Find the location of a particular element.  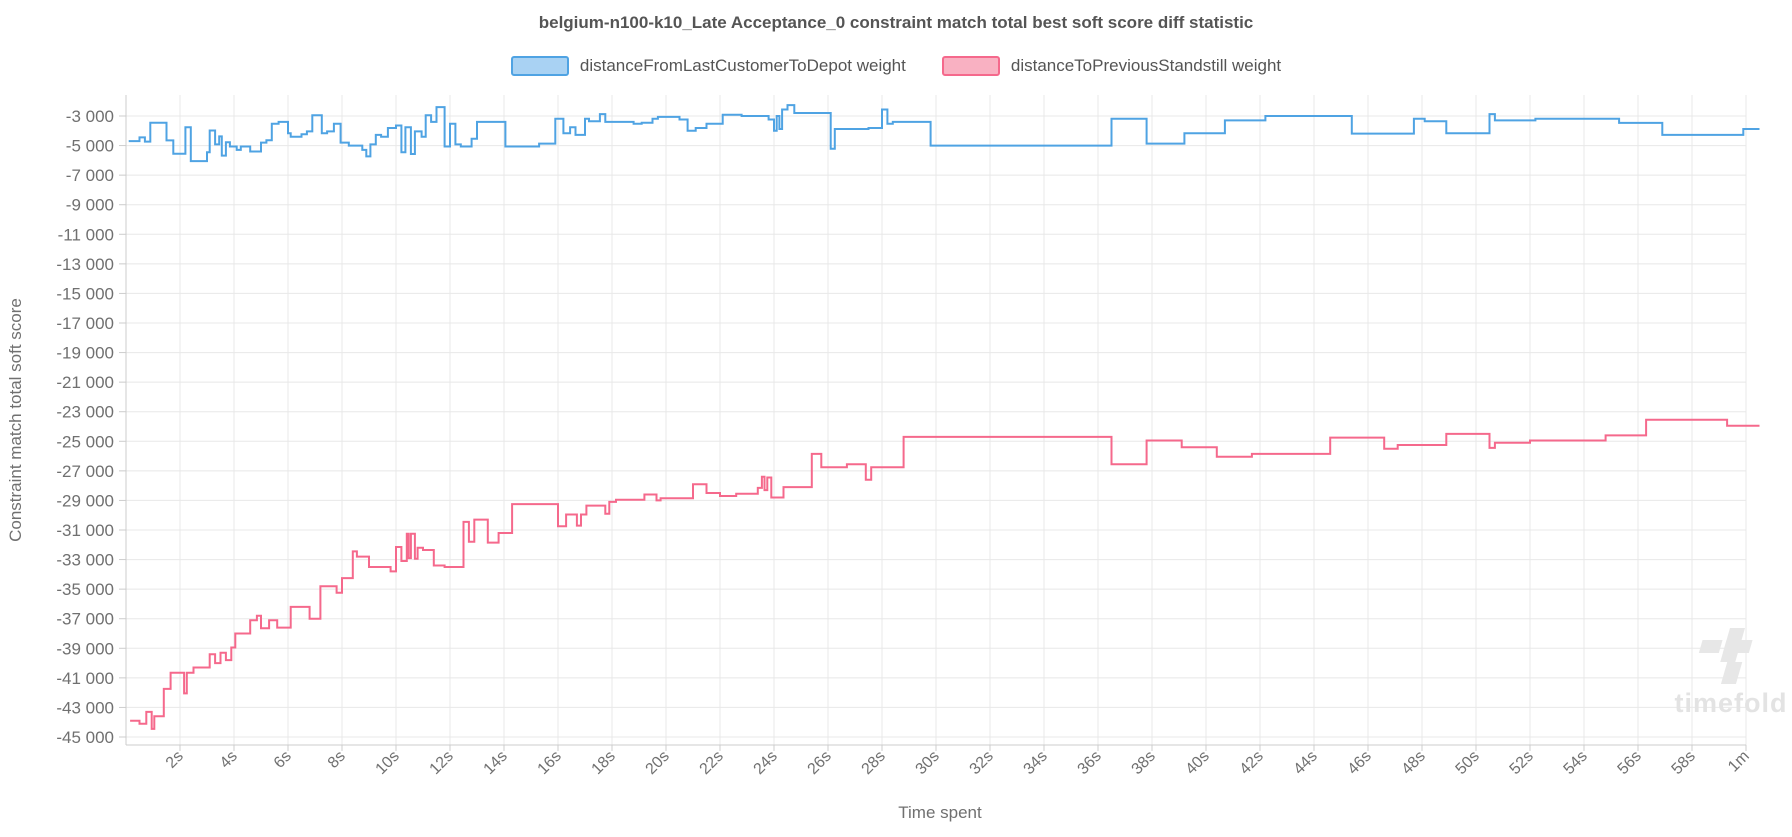

x-tick-label: 40s is located at coordinates (1198, 763).